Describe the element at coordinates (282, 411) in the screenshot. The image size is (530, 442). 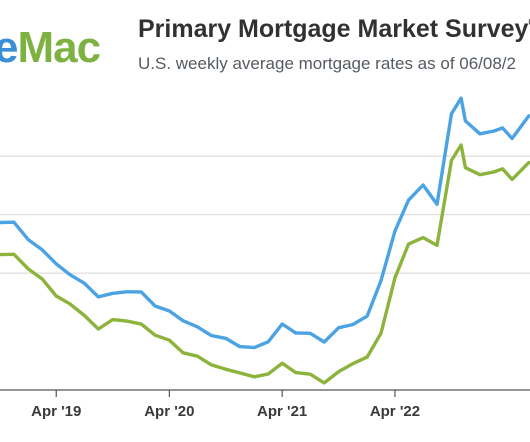
I see `x-tick-label: Apr '21` at that location.